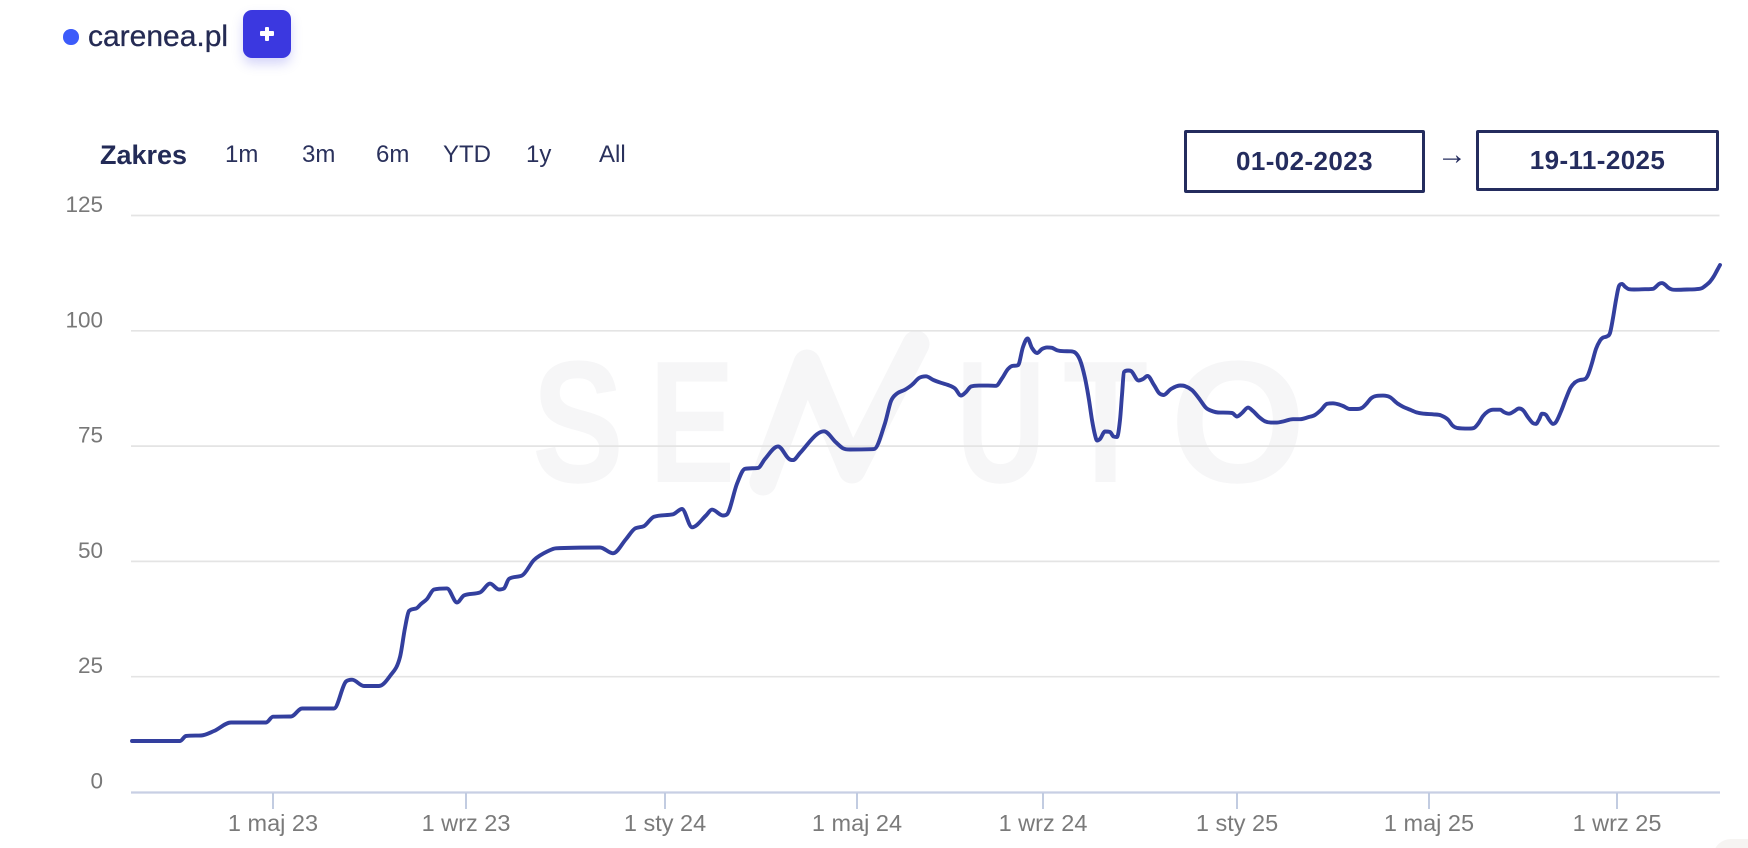 Image resolution: width=1748 pixels, height=848 pixels. I want to click on svg-text: 75, so click(90, 435).